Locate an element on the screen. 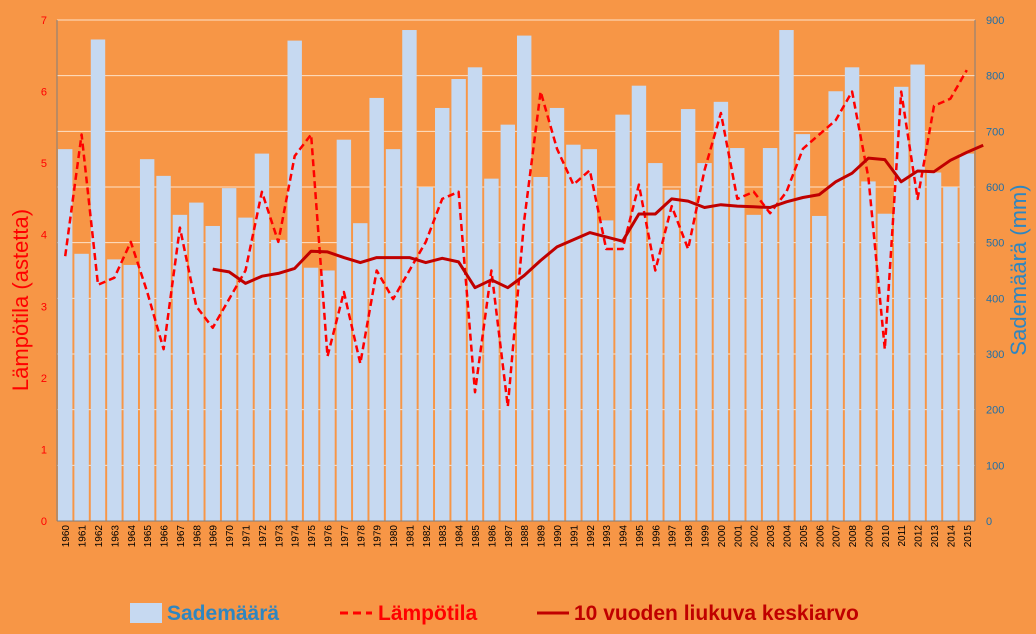  x-tick-label: 1970 is located at coordinates (230, 536).